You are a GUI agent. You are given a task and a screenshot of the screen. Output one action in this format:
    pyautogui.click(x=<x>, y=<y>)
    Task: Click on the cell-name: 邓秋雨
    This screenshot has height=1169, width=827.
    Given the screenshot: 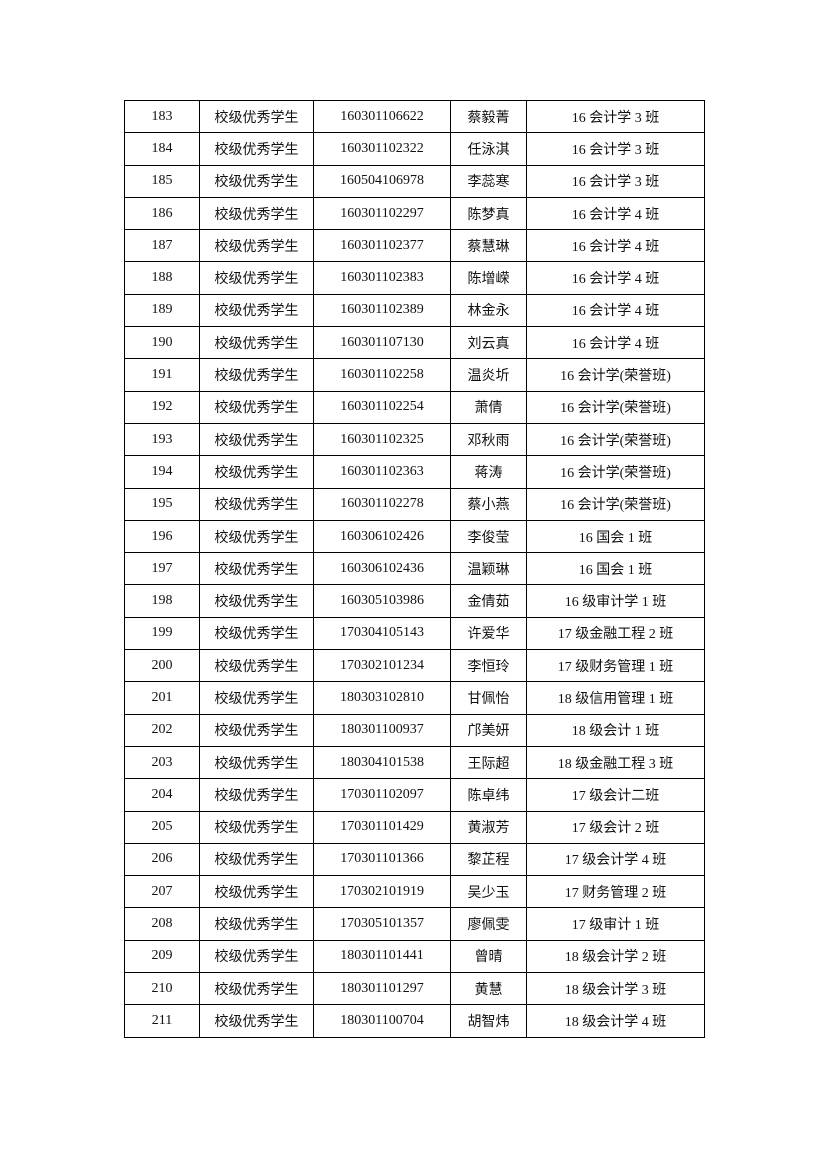 What is the action you would take?
    pyautogui.click(x=488, y=439)
    